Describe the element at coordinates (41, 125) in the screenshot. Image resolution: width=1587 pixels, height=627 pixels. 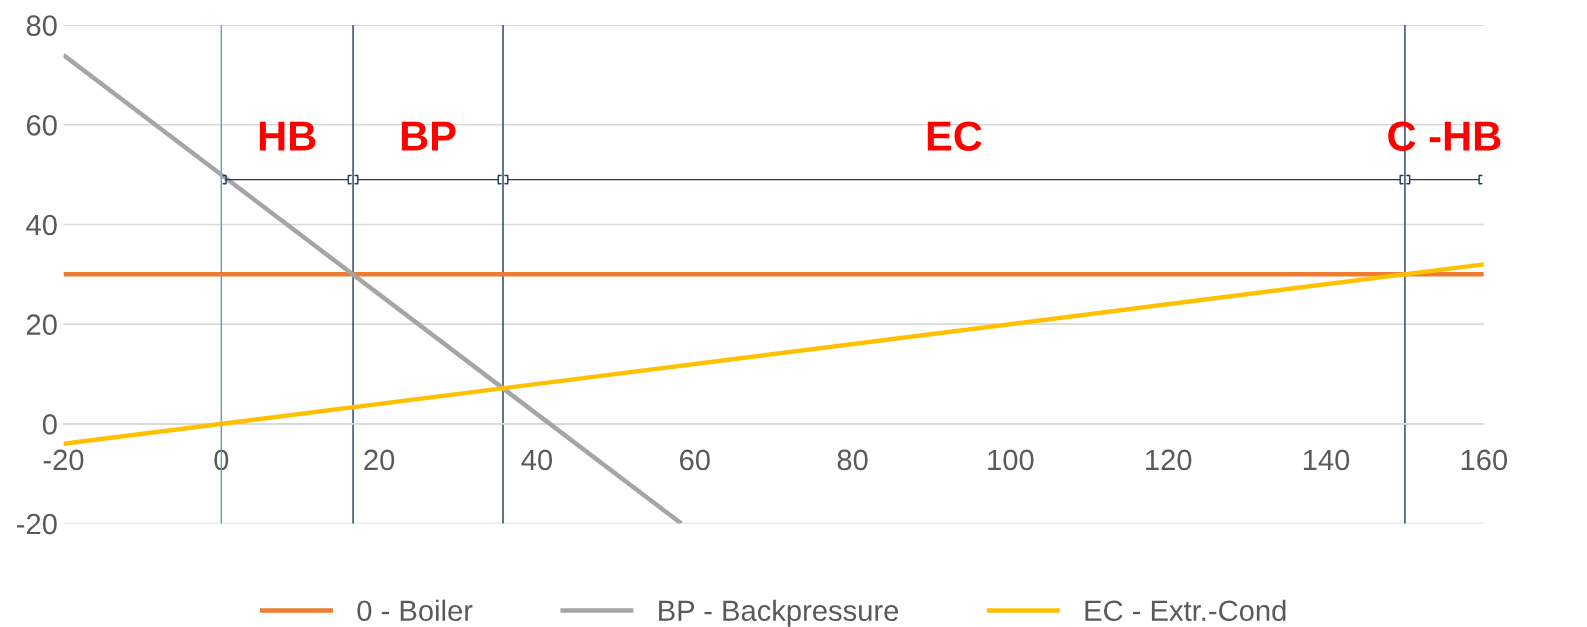
I see `y-tick-label: 60` at that location.